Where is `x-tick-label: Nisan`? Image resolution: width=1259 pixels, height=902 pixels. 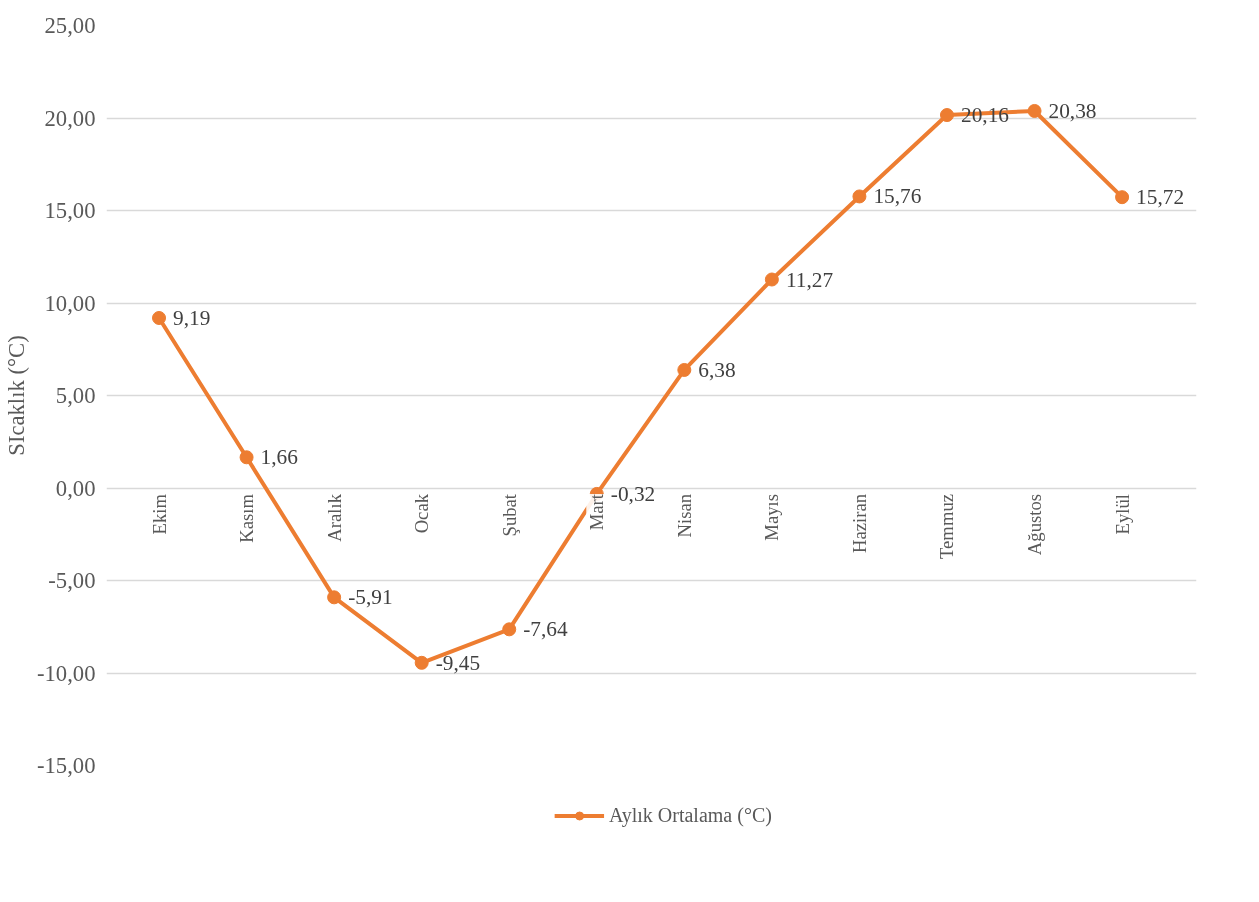 x-tick-label: Nisan is located at coordinates (684, 515).